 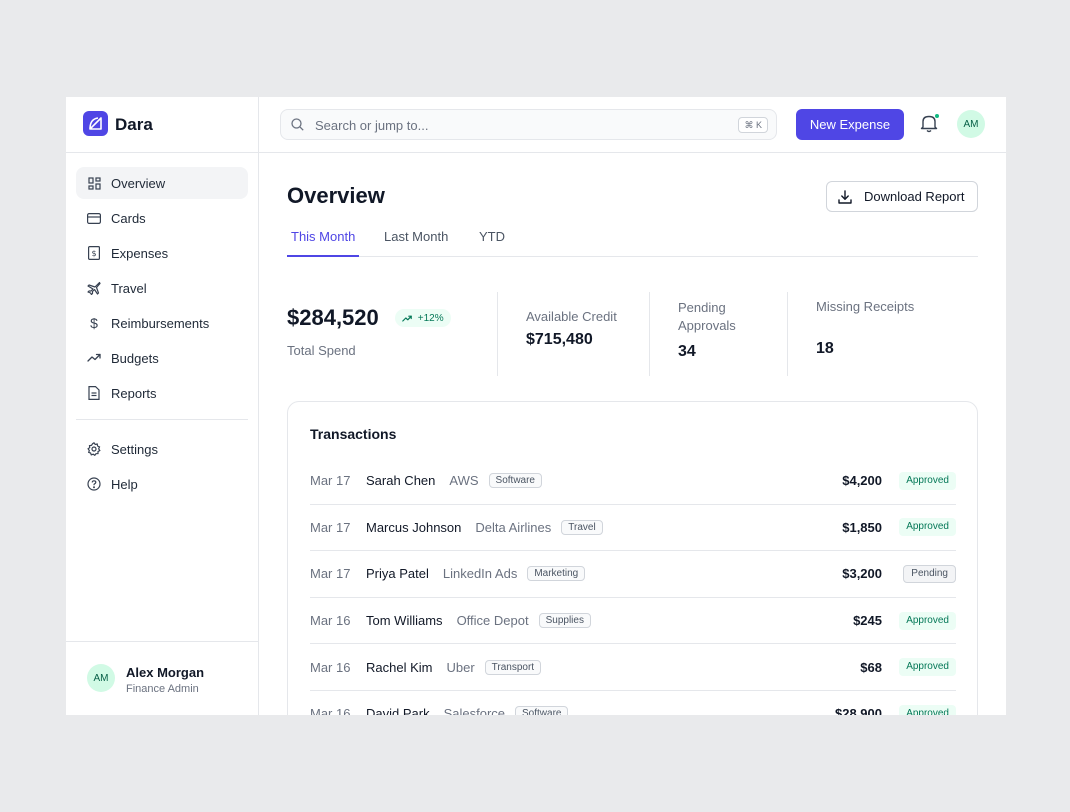 What do you see at coordinates (871, 667) in the screenshot?
I see `transaction-amount: $68` at bounding box center [871, 667].